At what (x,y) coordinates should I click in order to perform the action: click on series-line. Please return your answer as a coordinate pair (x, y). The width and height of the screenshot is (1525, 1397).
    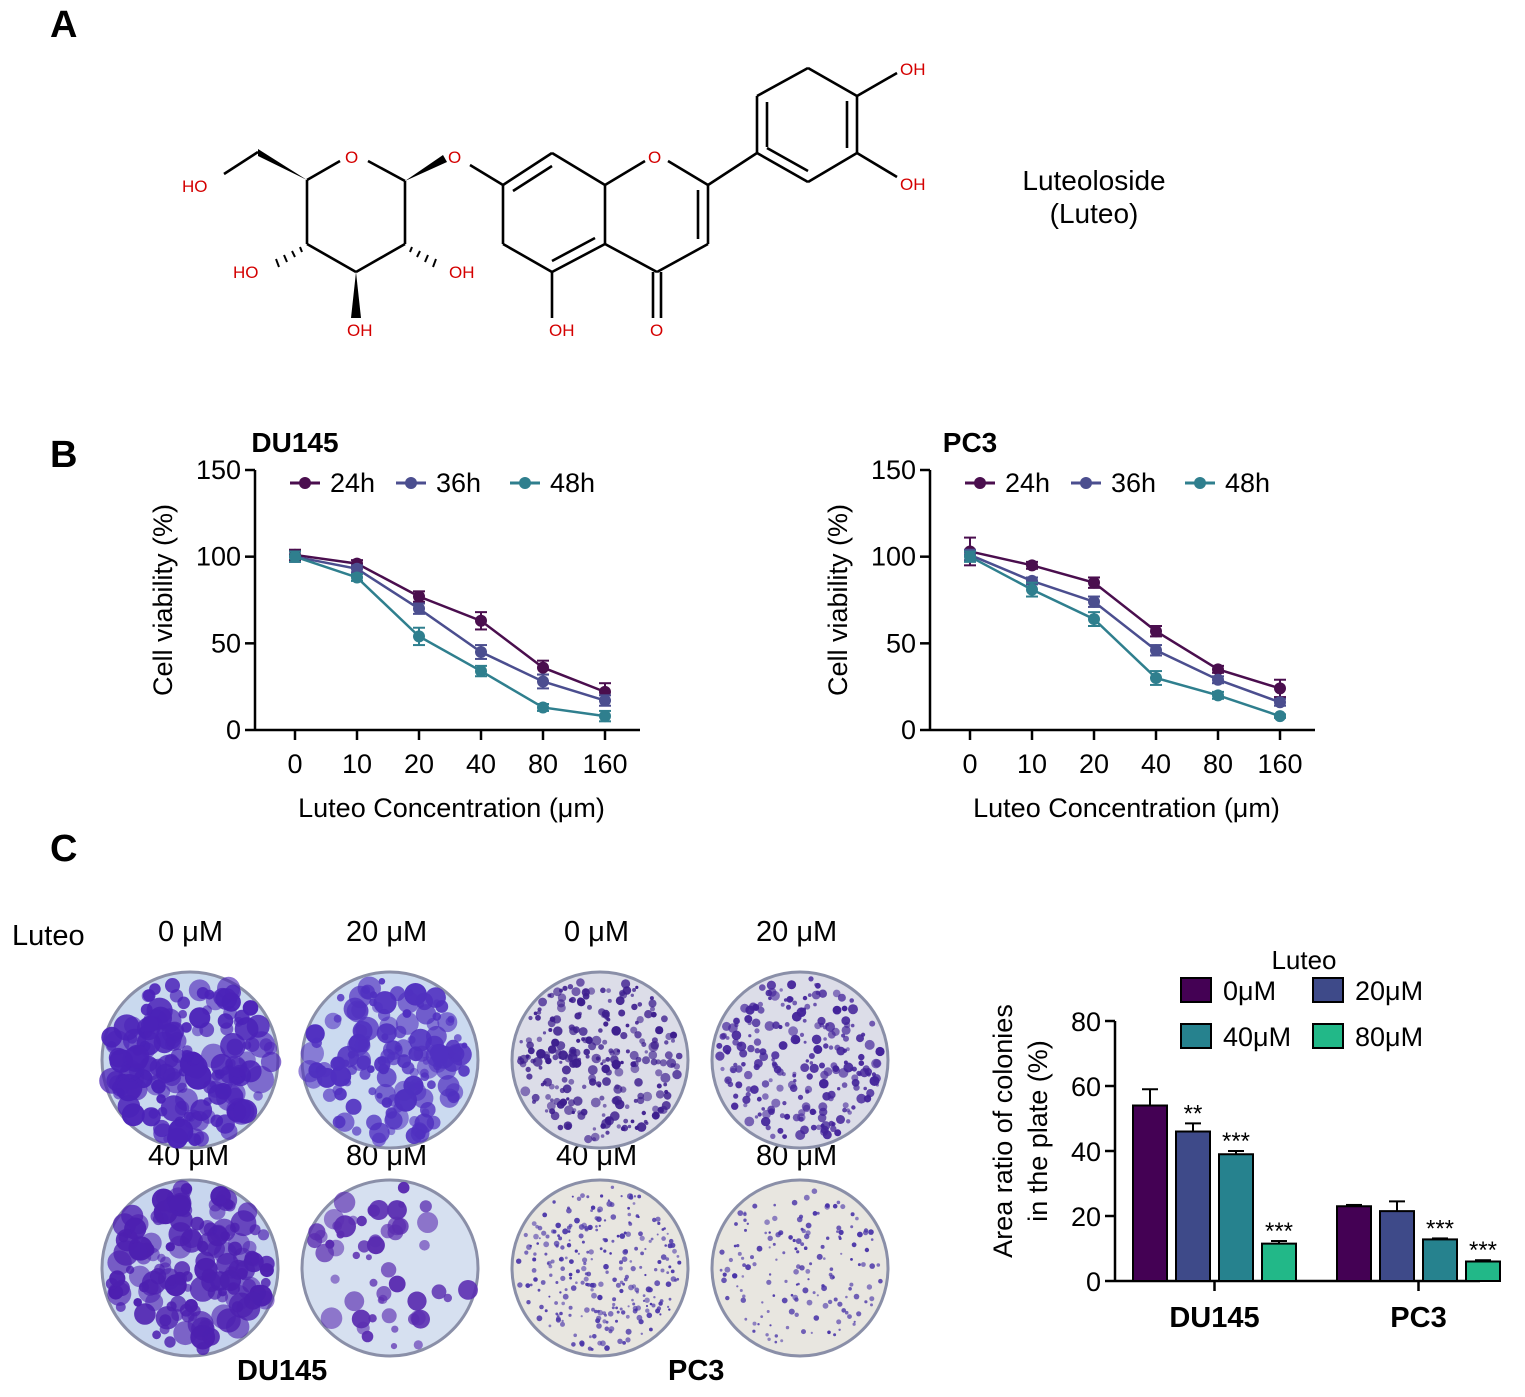
    Looking at the image, I should click on (1125, 620).